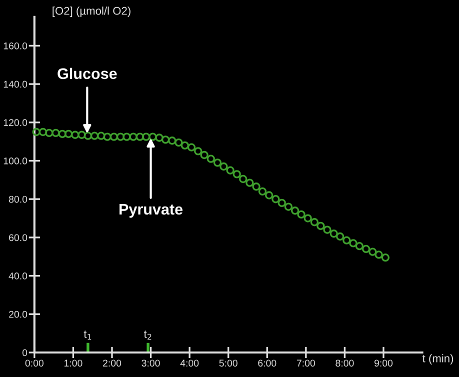 The height and width of the screenshot is (377, 459). What do you see at coordinates (18, 276) in the screenshot?
I see `y-tick-label: 40.0` at bounding box center [18, 276].